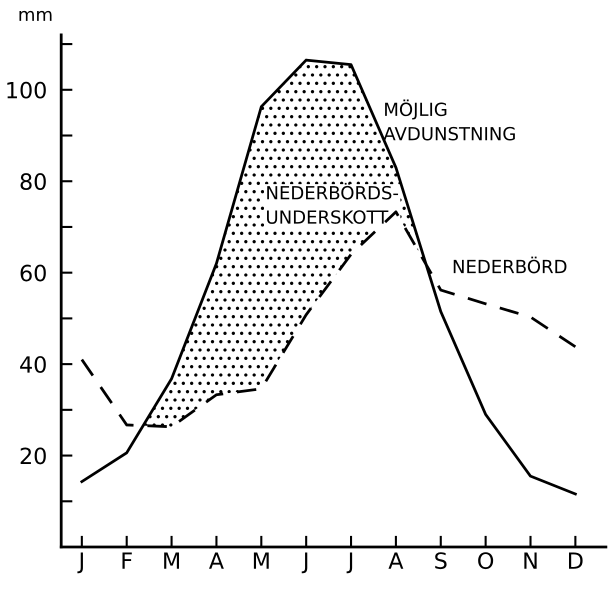 This screenshot has width=612, height=592. What do you see at coordinates (332, 203) in the screenshot?
I see `annotation: NEDERBÖRDS- UNDERSKOTT` at bounding box center [332, 203].